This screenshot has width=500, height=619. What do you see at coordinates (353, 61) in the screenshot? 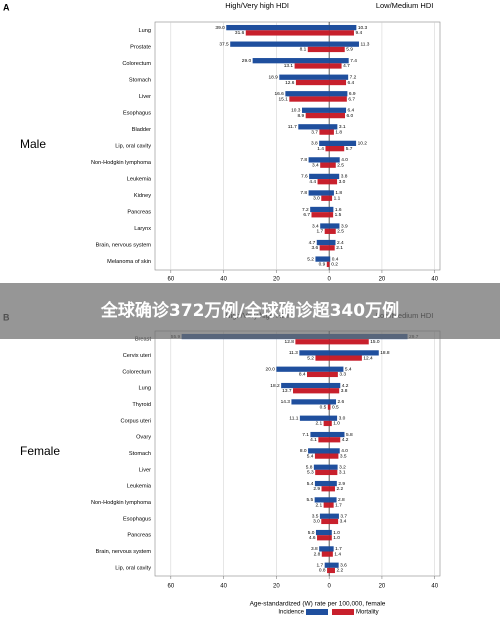
I see `value-label: 7.4` at bounding box center [353, 61].